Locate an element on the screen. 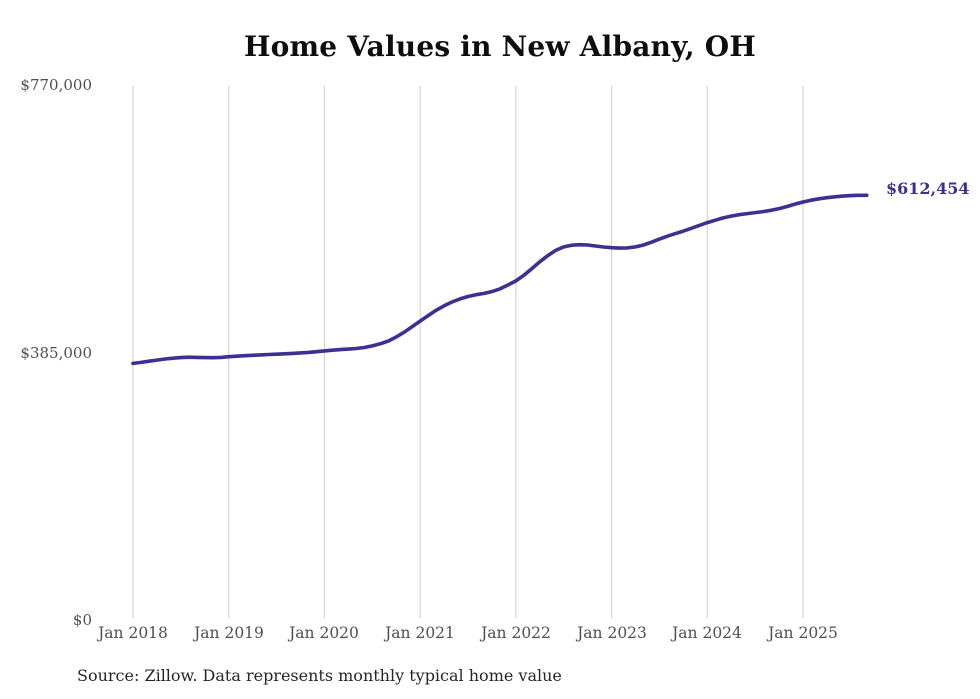 The image size is (980, 699). x-axis-tick-2021: Jan 2021 is located at coordinates (420, 633).